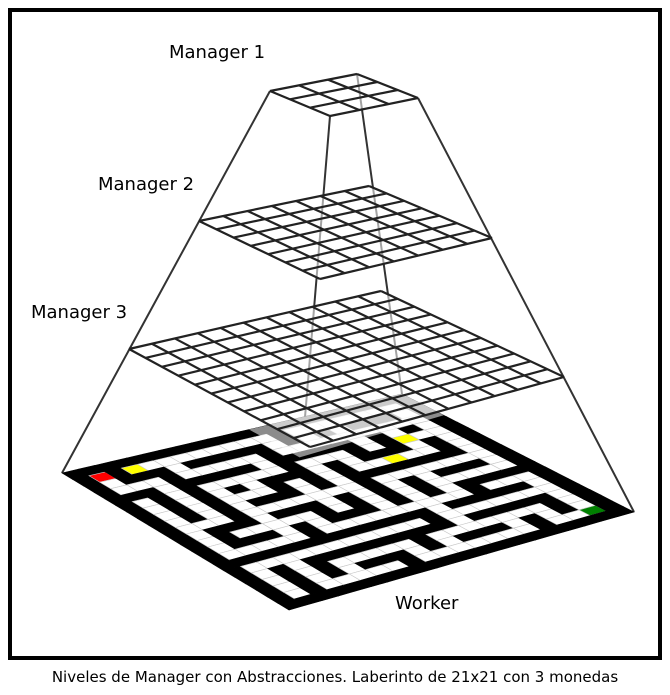  I want to click on manager-3-label: Manager 3, so click(79, 312).